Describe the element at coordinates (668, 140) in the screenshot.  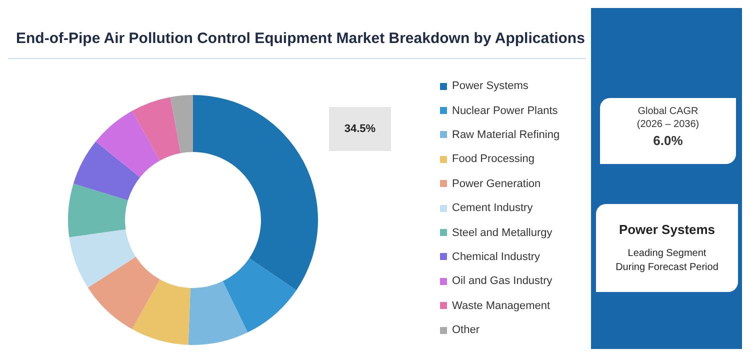
I see `text: 6.0%` at that location.